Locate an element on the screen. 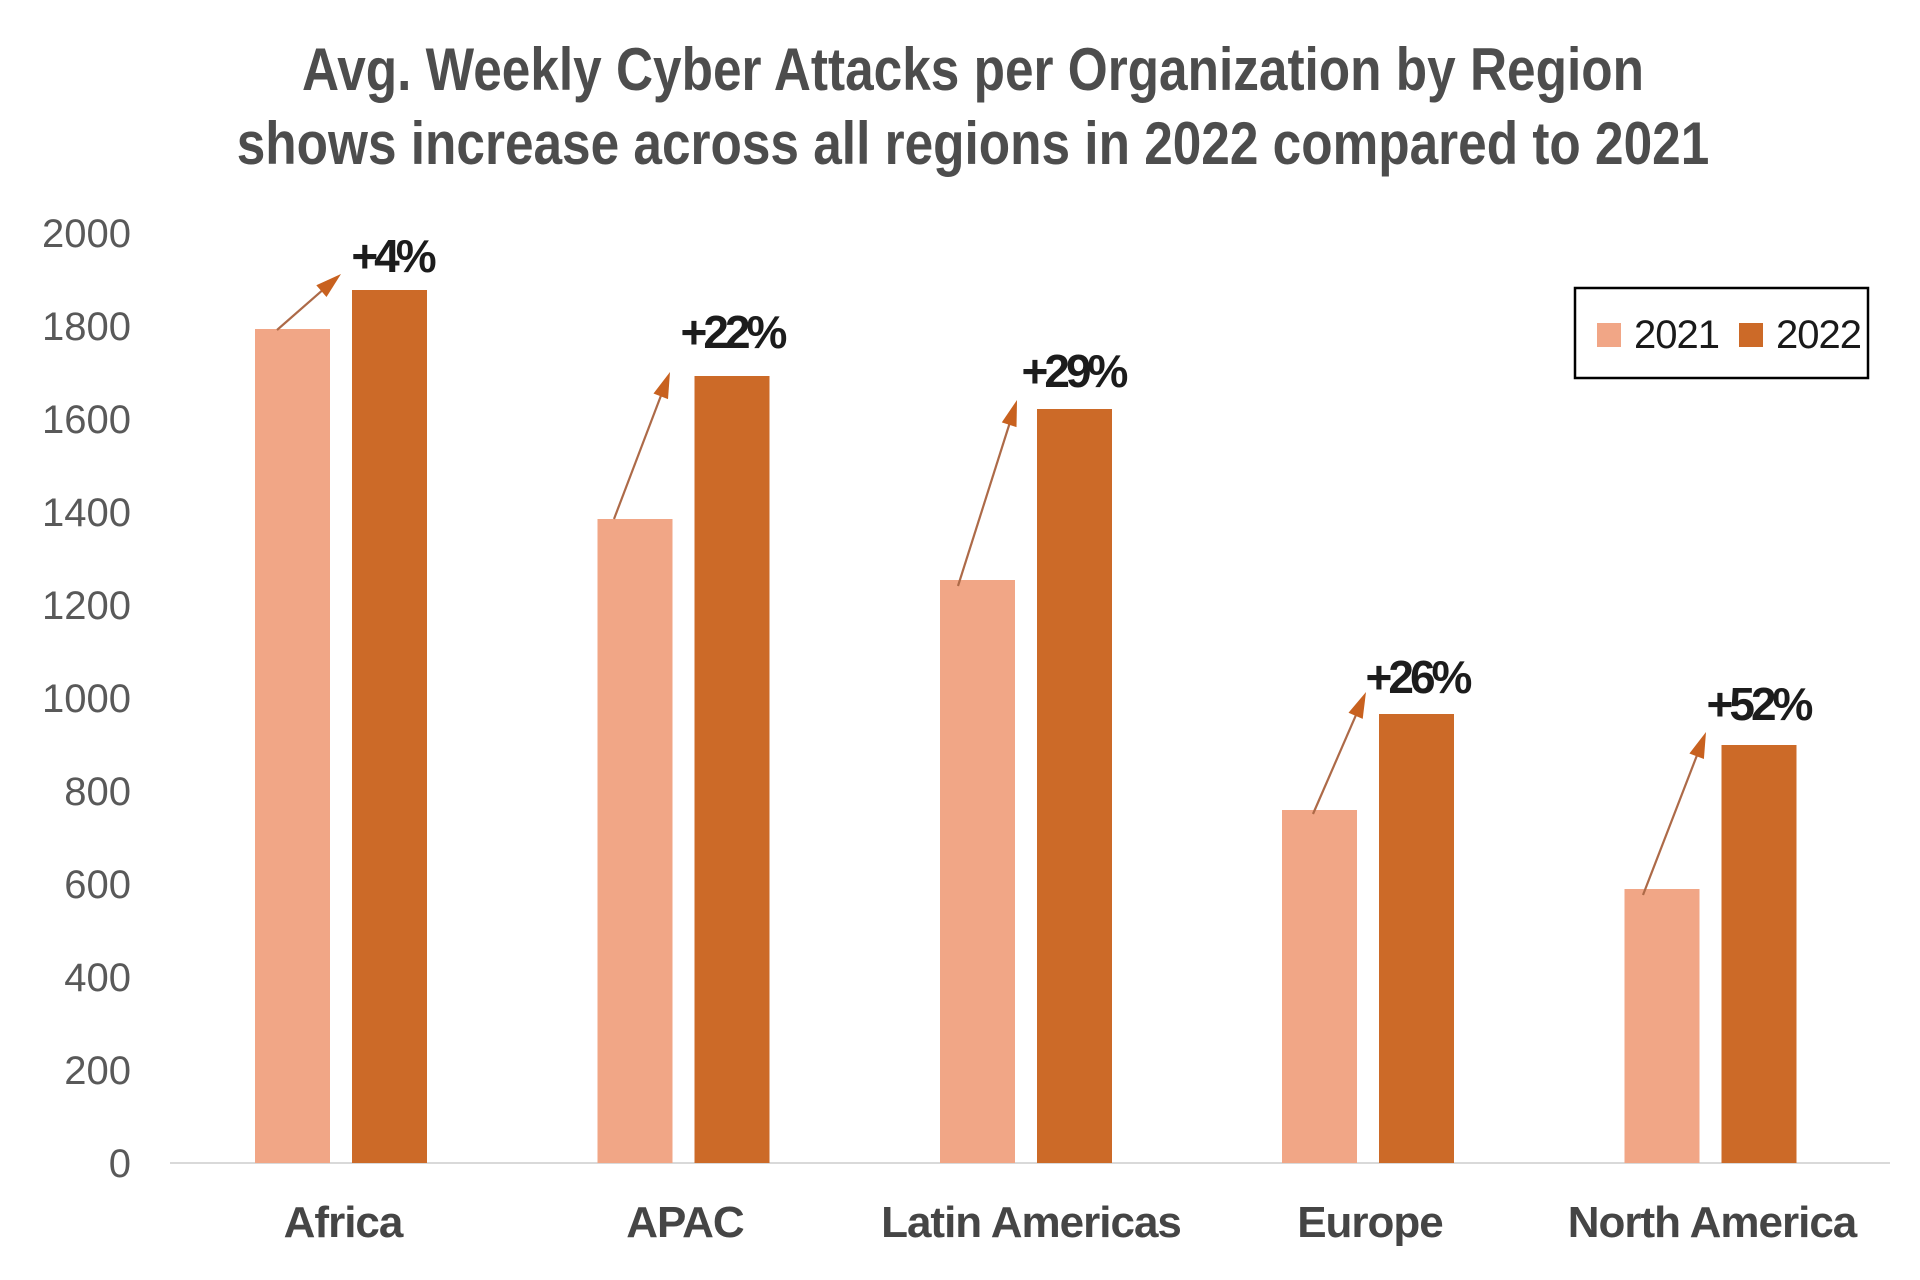  svg-text: North America is located at coordinates (1713, 1222).